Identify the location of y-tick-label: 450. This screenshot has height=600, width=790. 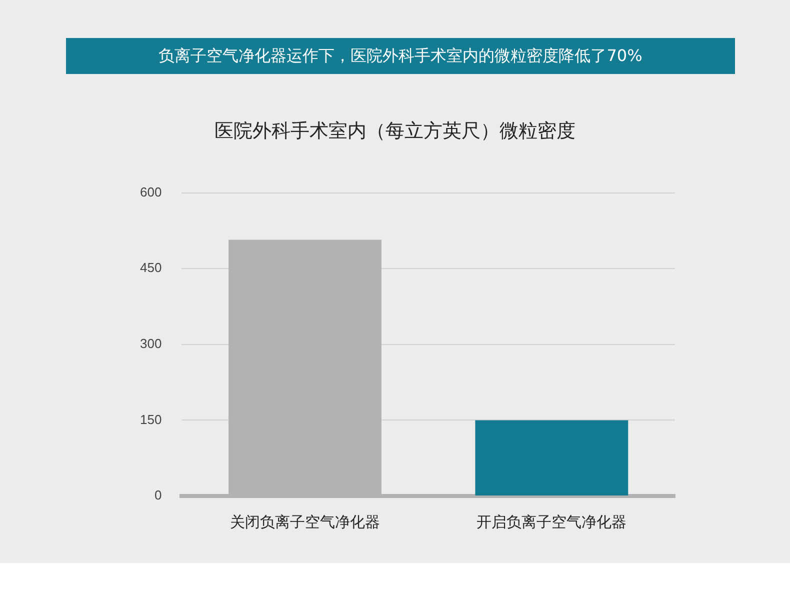
(151, 268).